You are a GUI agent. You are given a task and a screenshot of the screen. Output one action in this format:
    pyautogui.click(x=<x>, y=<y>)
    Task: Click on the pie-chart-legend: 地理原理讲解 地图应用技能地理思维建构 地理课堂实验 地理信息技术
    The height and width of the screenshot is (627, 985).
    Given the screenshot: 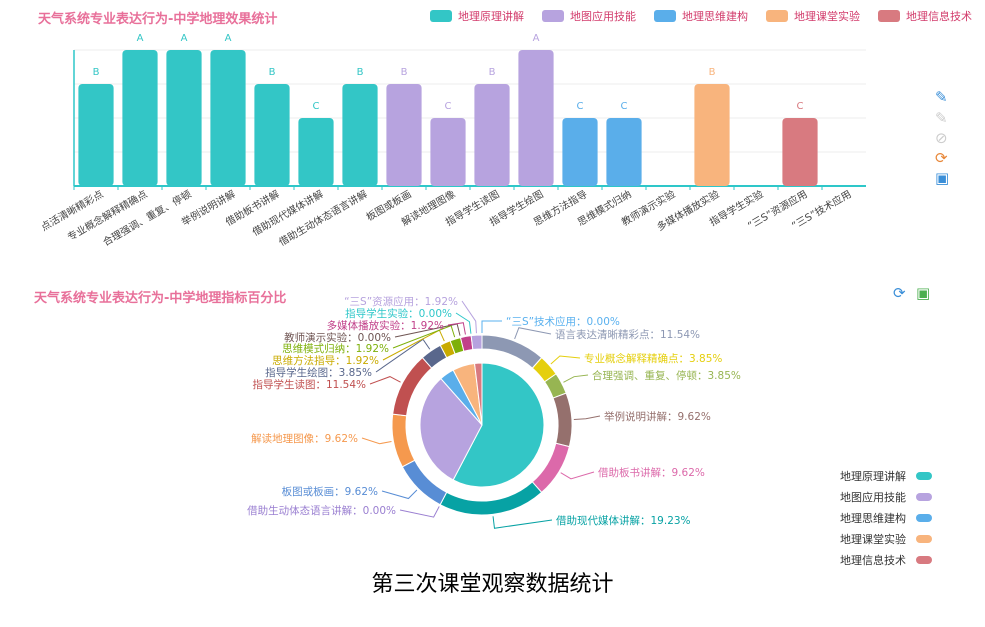 What is the action you would take?
    pyautogui.click(x=886, y=517)
    